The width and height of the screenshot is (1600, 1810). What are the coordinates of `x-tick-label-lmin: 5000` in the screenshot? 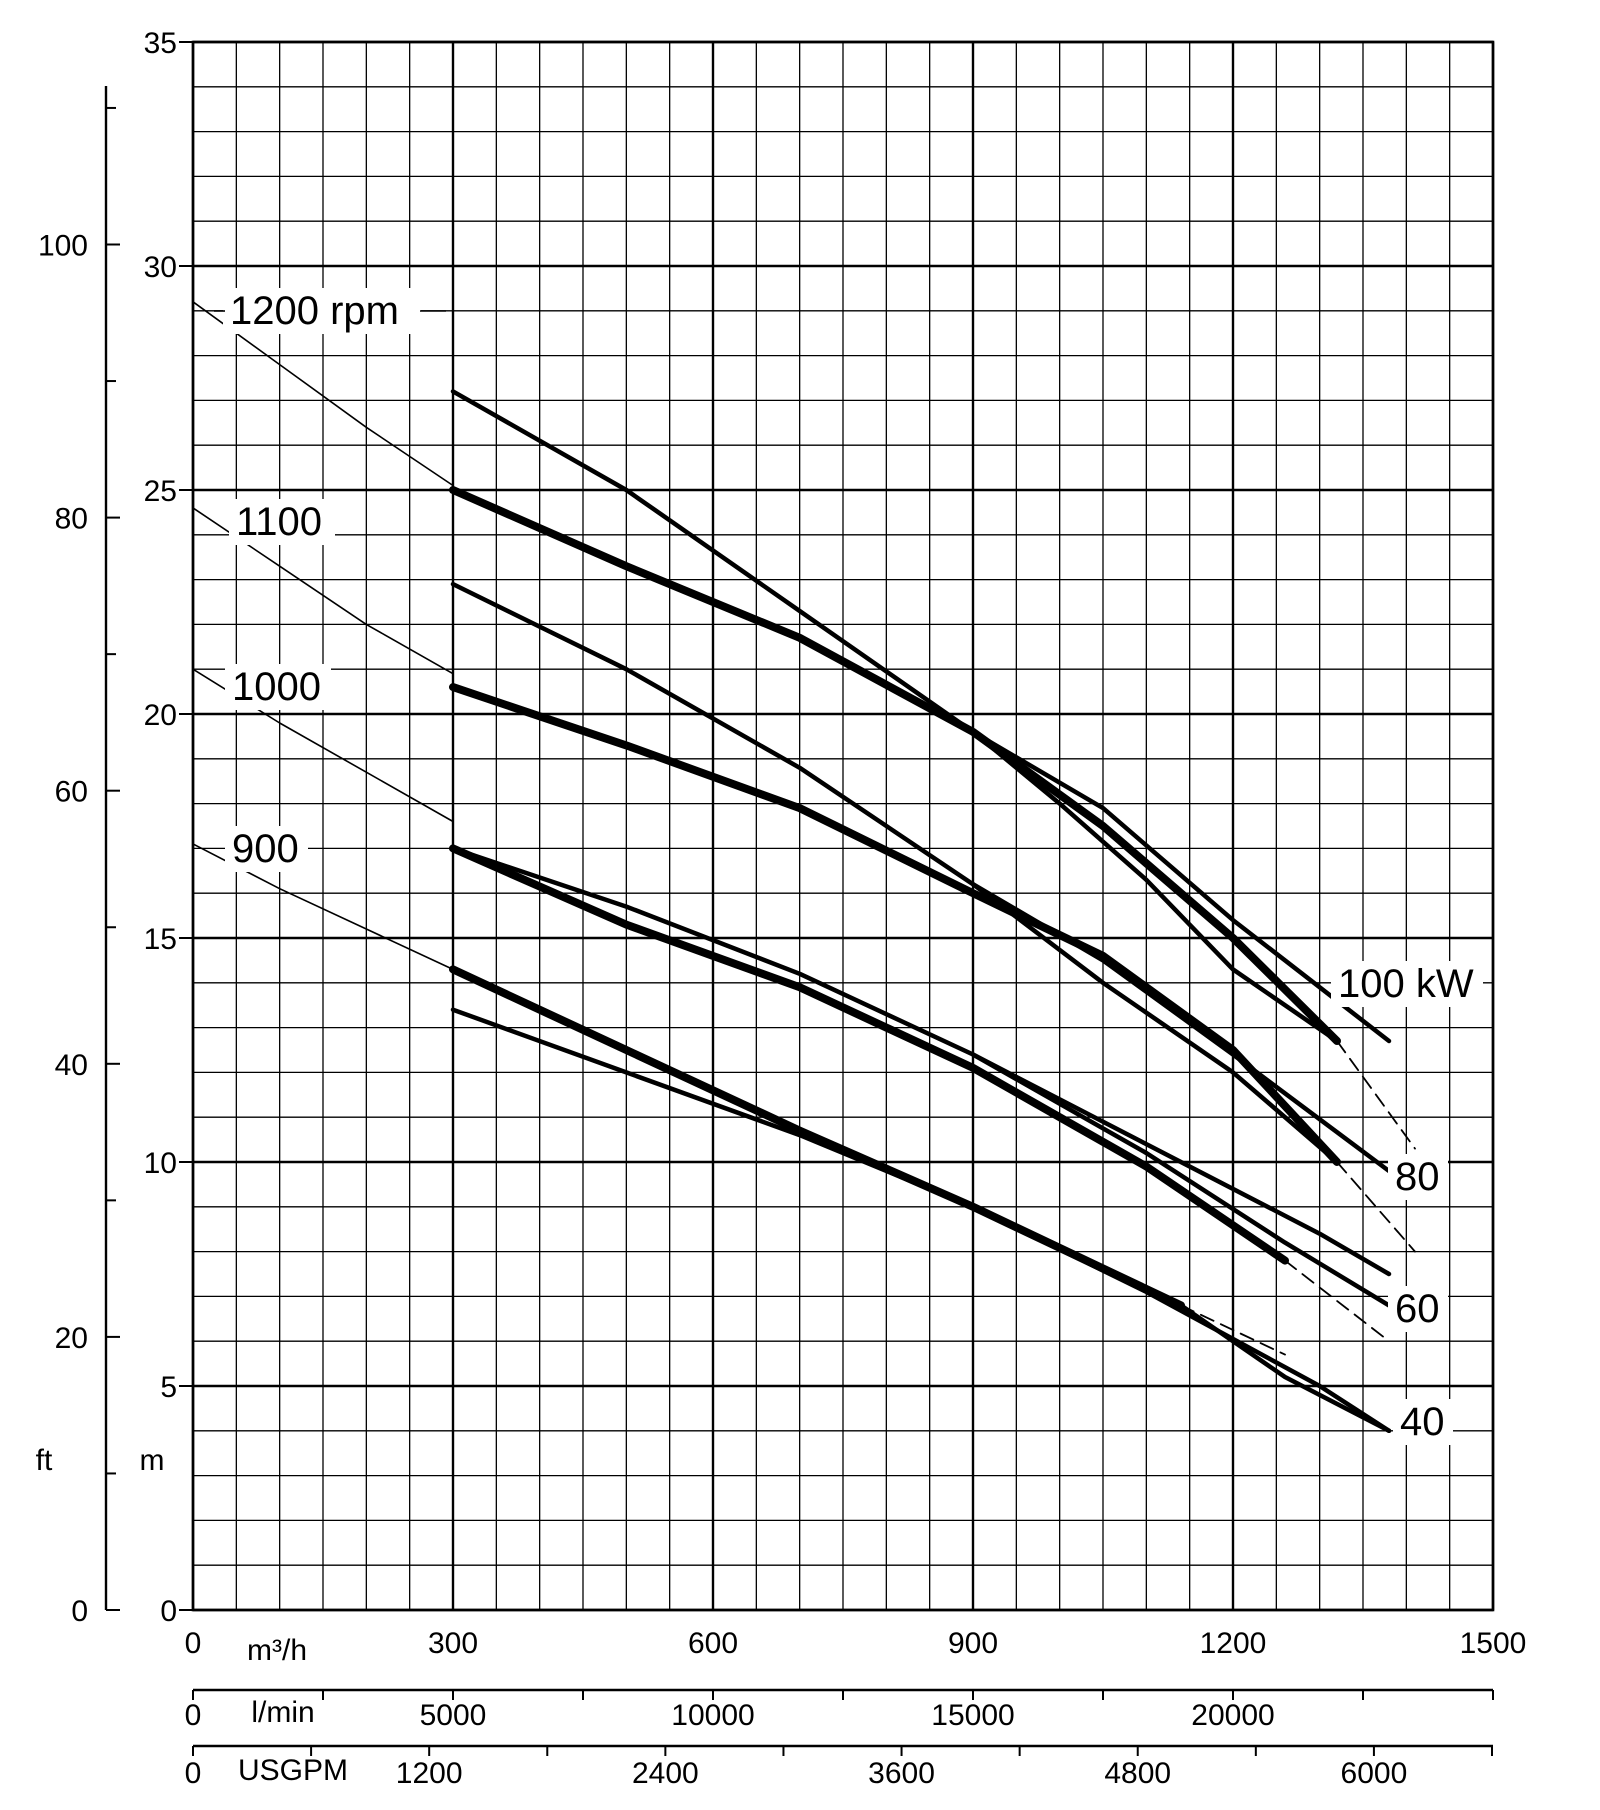 It's located at (453, 1715).